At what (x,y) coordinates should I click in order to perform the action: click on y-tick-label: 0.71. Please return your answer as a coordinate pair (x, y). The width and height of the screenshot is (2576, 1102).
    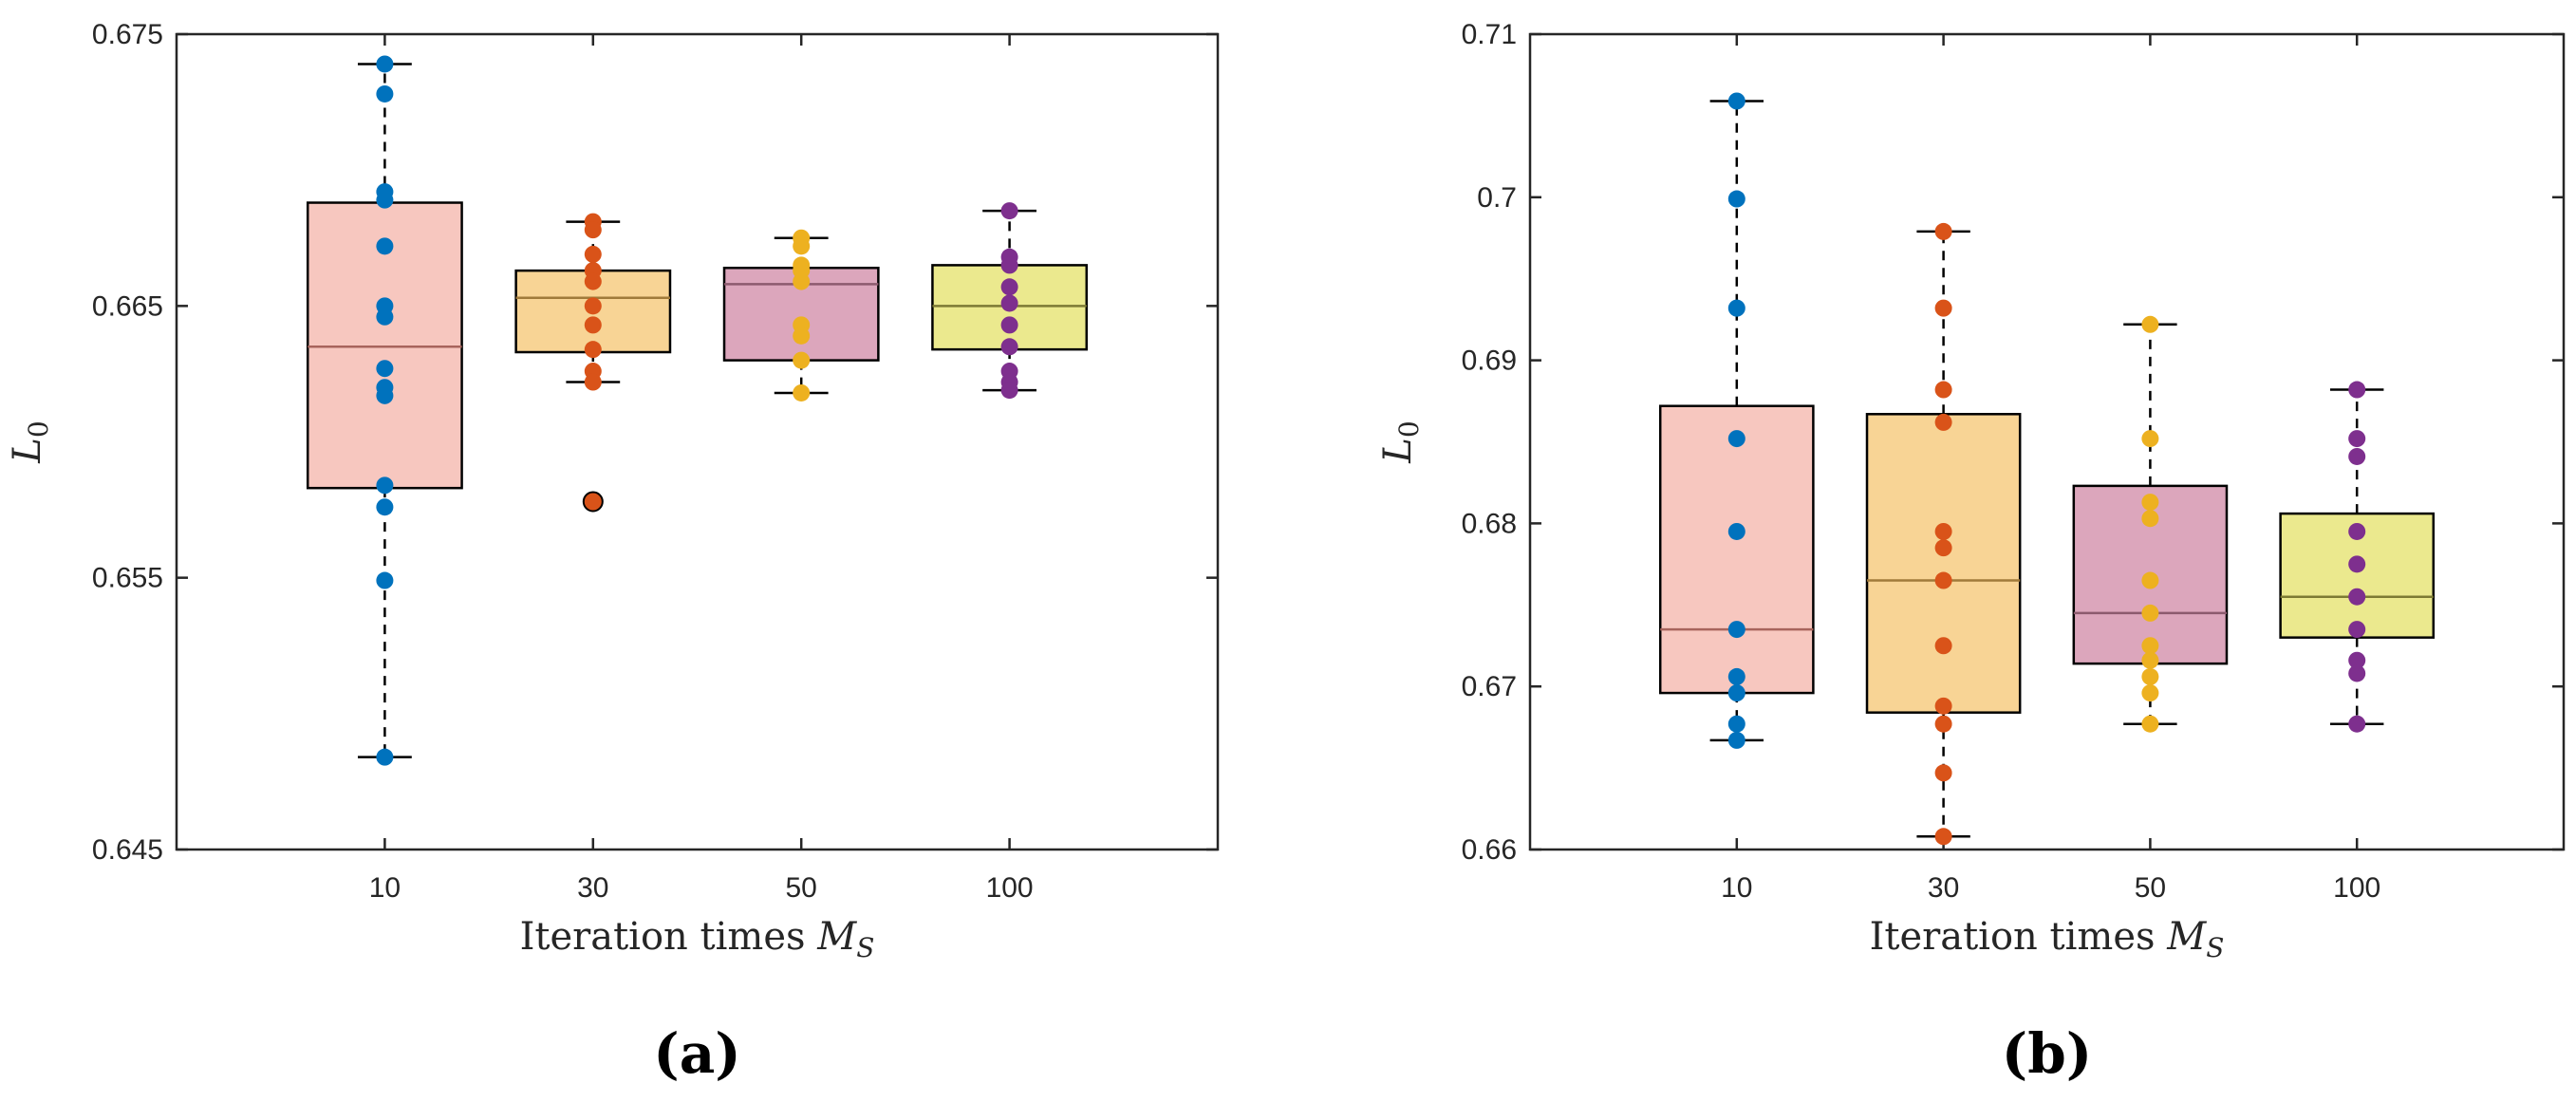
    Looking at the image, I should click on (1489, 34).